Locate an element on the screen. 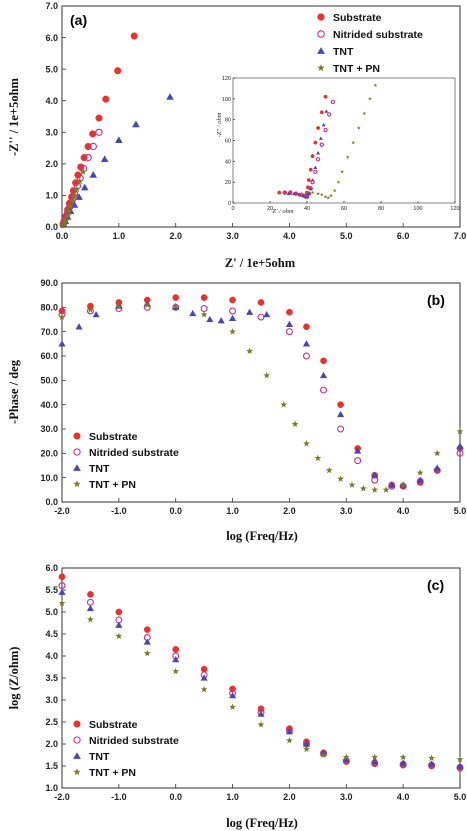 The height and width of the screenshot is (831, 467). inset-y-tick-label: 100 is located at coordinates (226, 100).